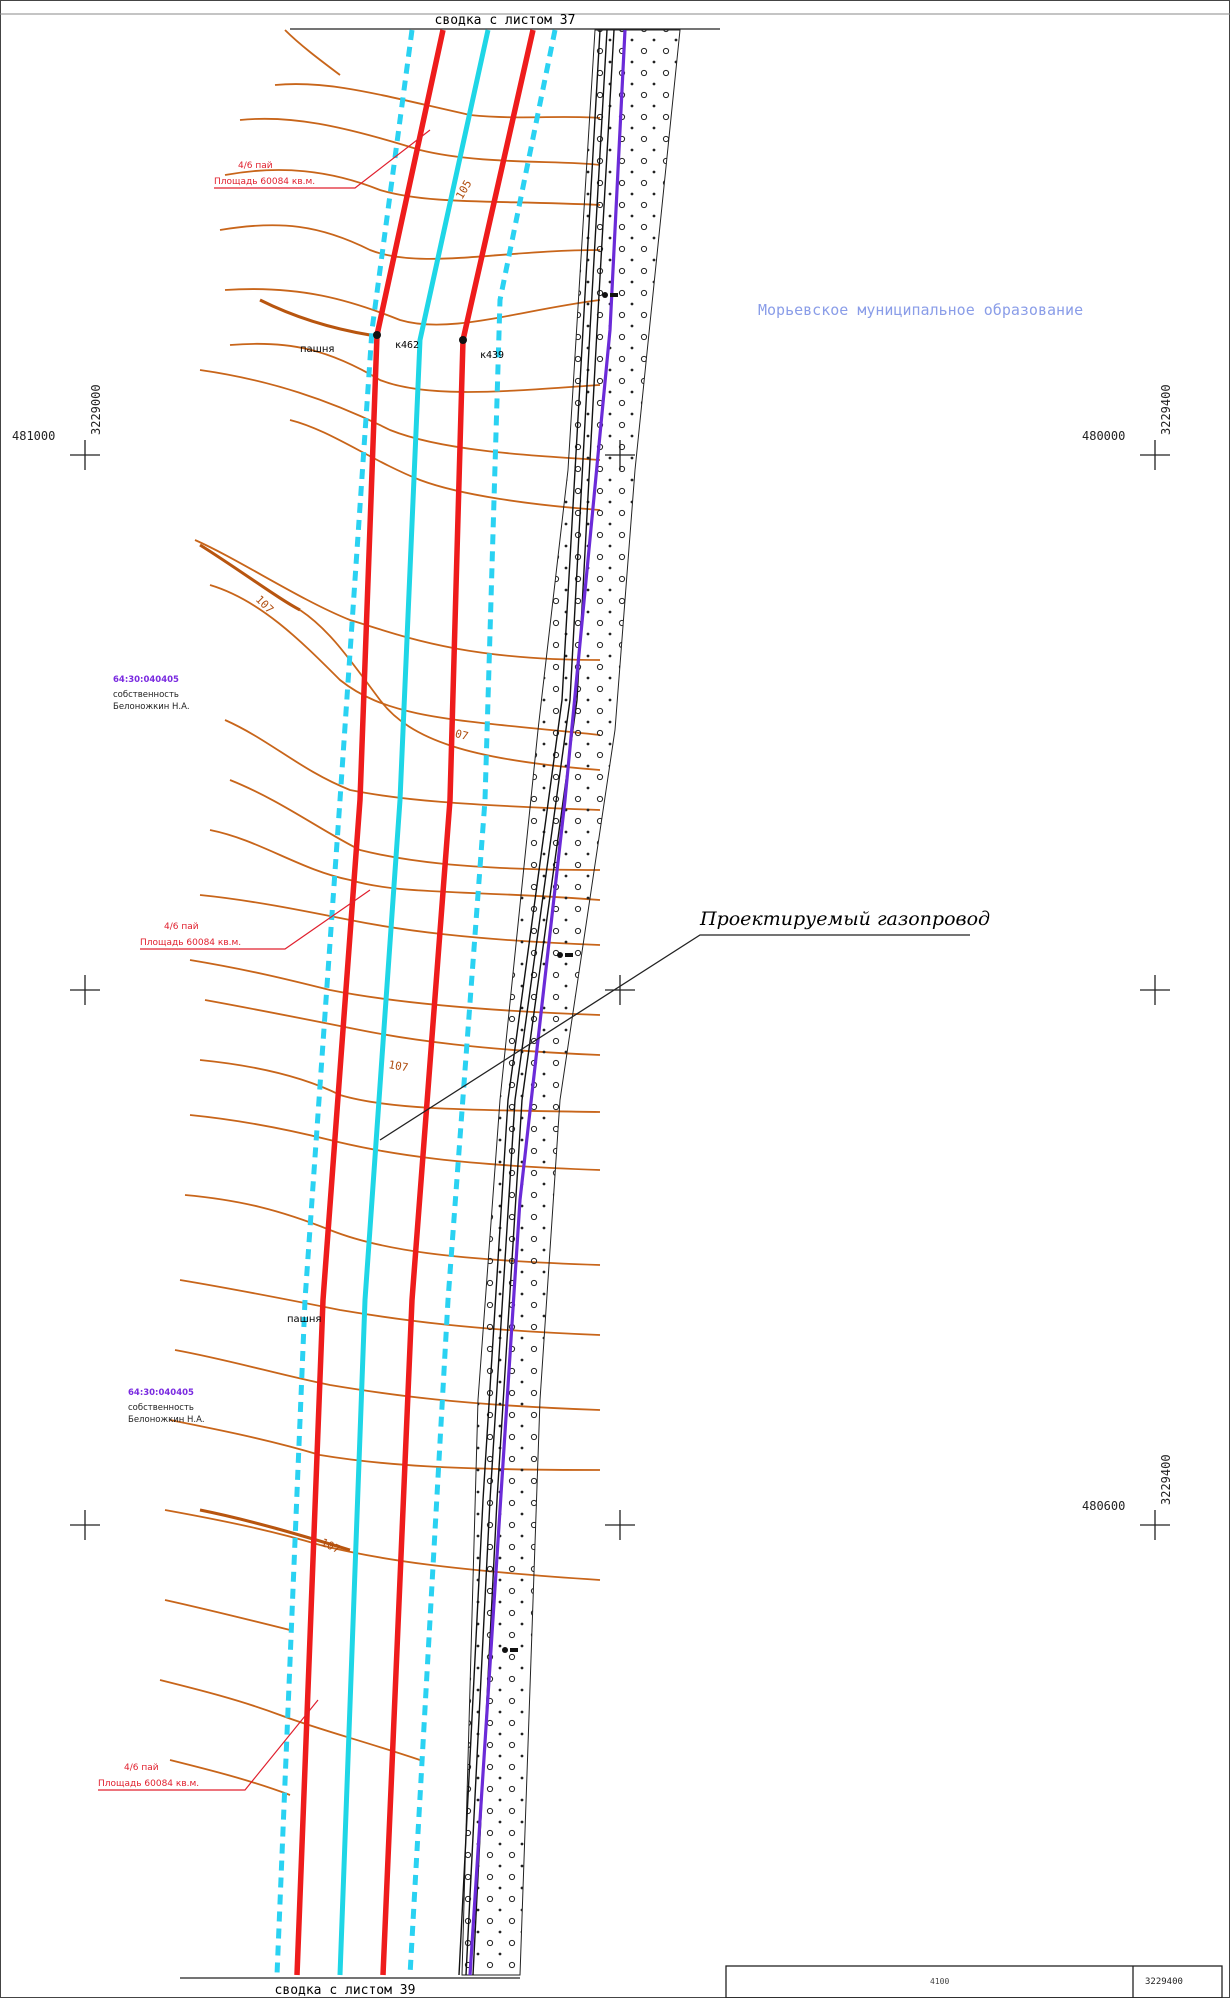 The height and width of the screenshot is (1998, 1230). Describe the element at coordinates (317, 349) in the screenshot. I see `land-label-field1: пашня` at that location.